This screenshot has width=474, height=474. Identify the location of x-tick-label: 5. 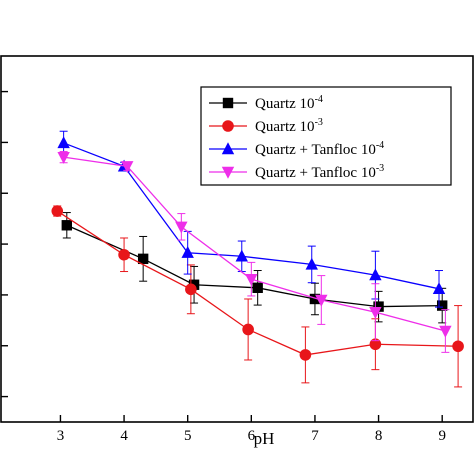
(188, 436).